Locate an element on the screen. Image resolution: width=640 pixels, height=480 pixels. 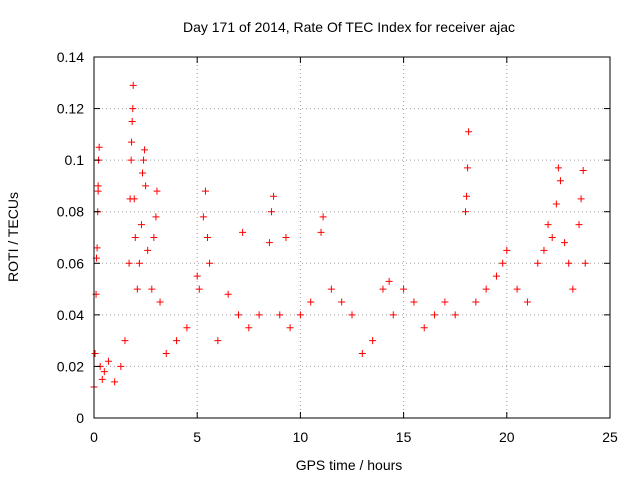
y-tick-label: 0.12 is located at coordinates (70, 109).